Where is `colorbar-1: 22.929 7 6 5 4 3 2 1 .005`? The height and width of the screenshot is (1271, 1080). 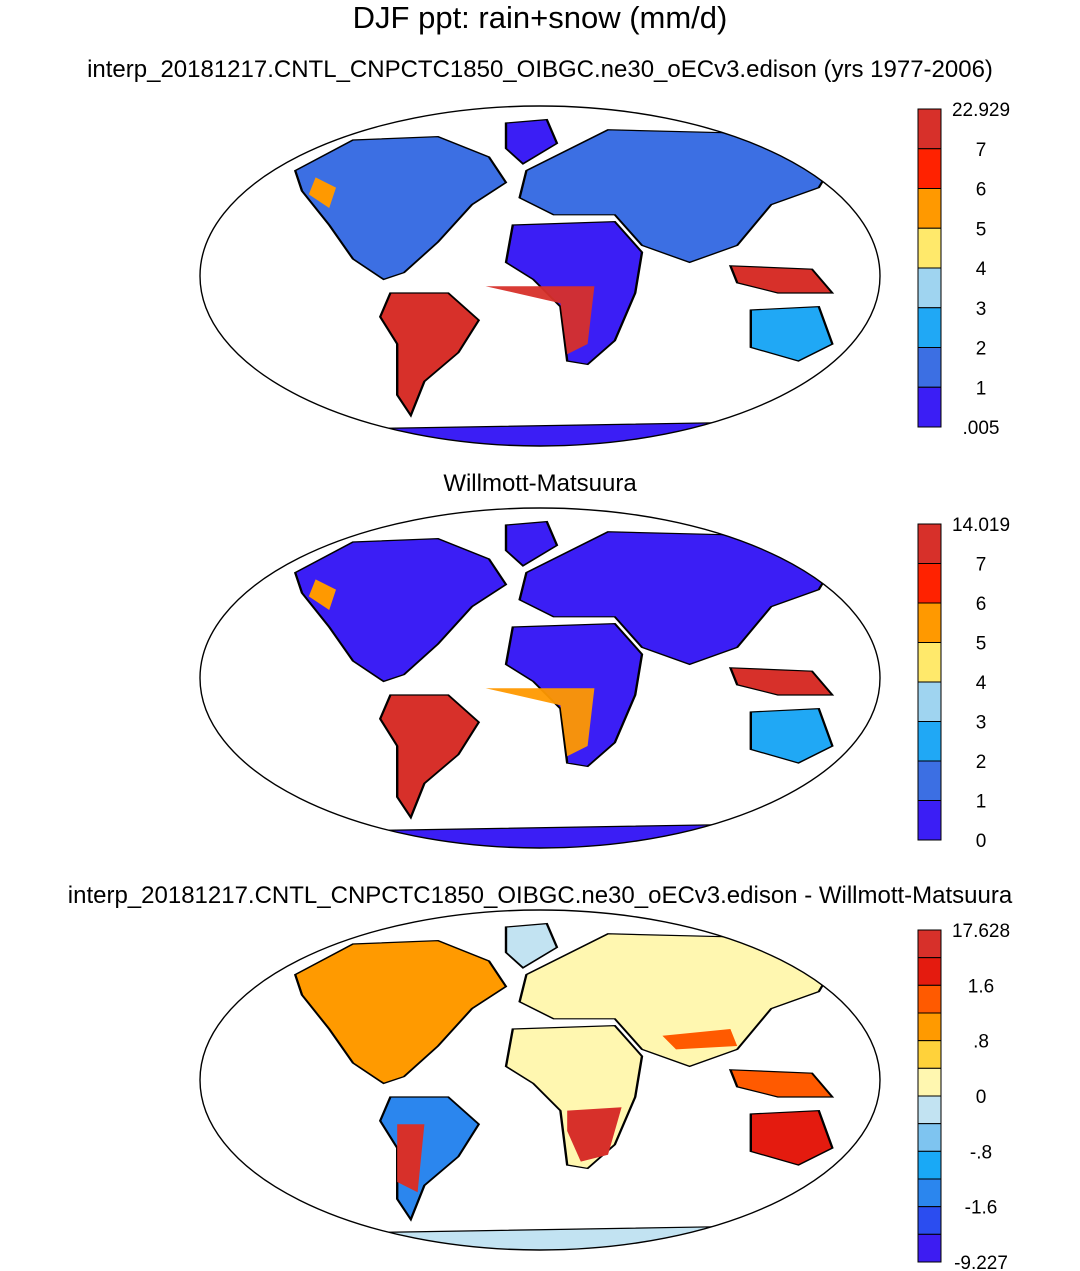
colorbar-1: 22.929 7 6 5 4 3 2 1 .005 is located at coordinates (963, 269).